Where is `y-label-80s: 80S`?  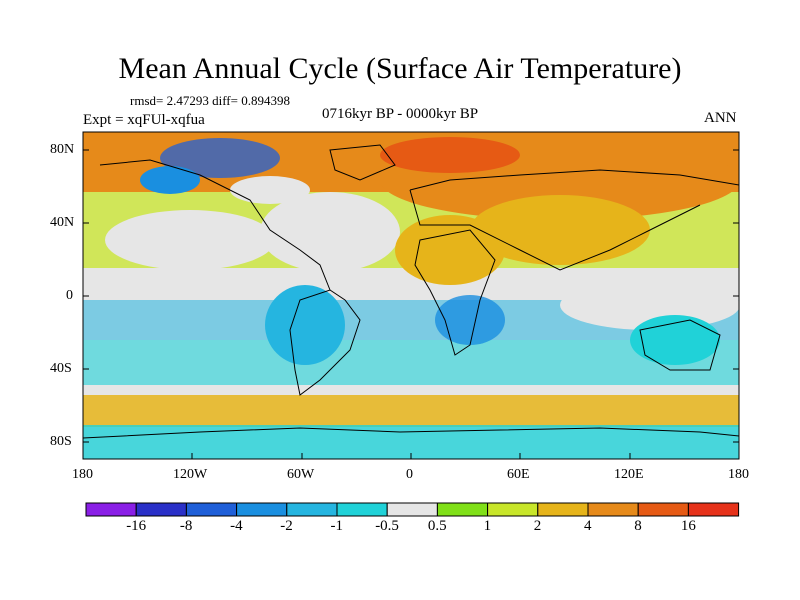 y-label-80s: 80S is located at coordinates (61, 441).